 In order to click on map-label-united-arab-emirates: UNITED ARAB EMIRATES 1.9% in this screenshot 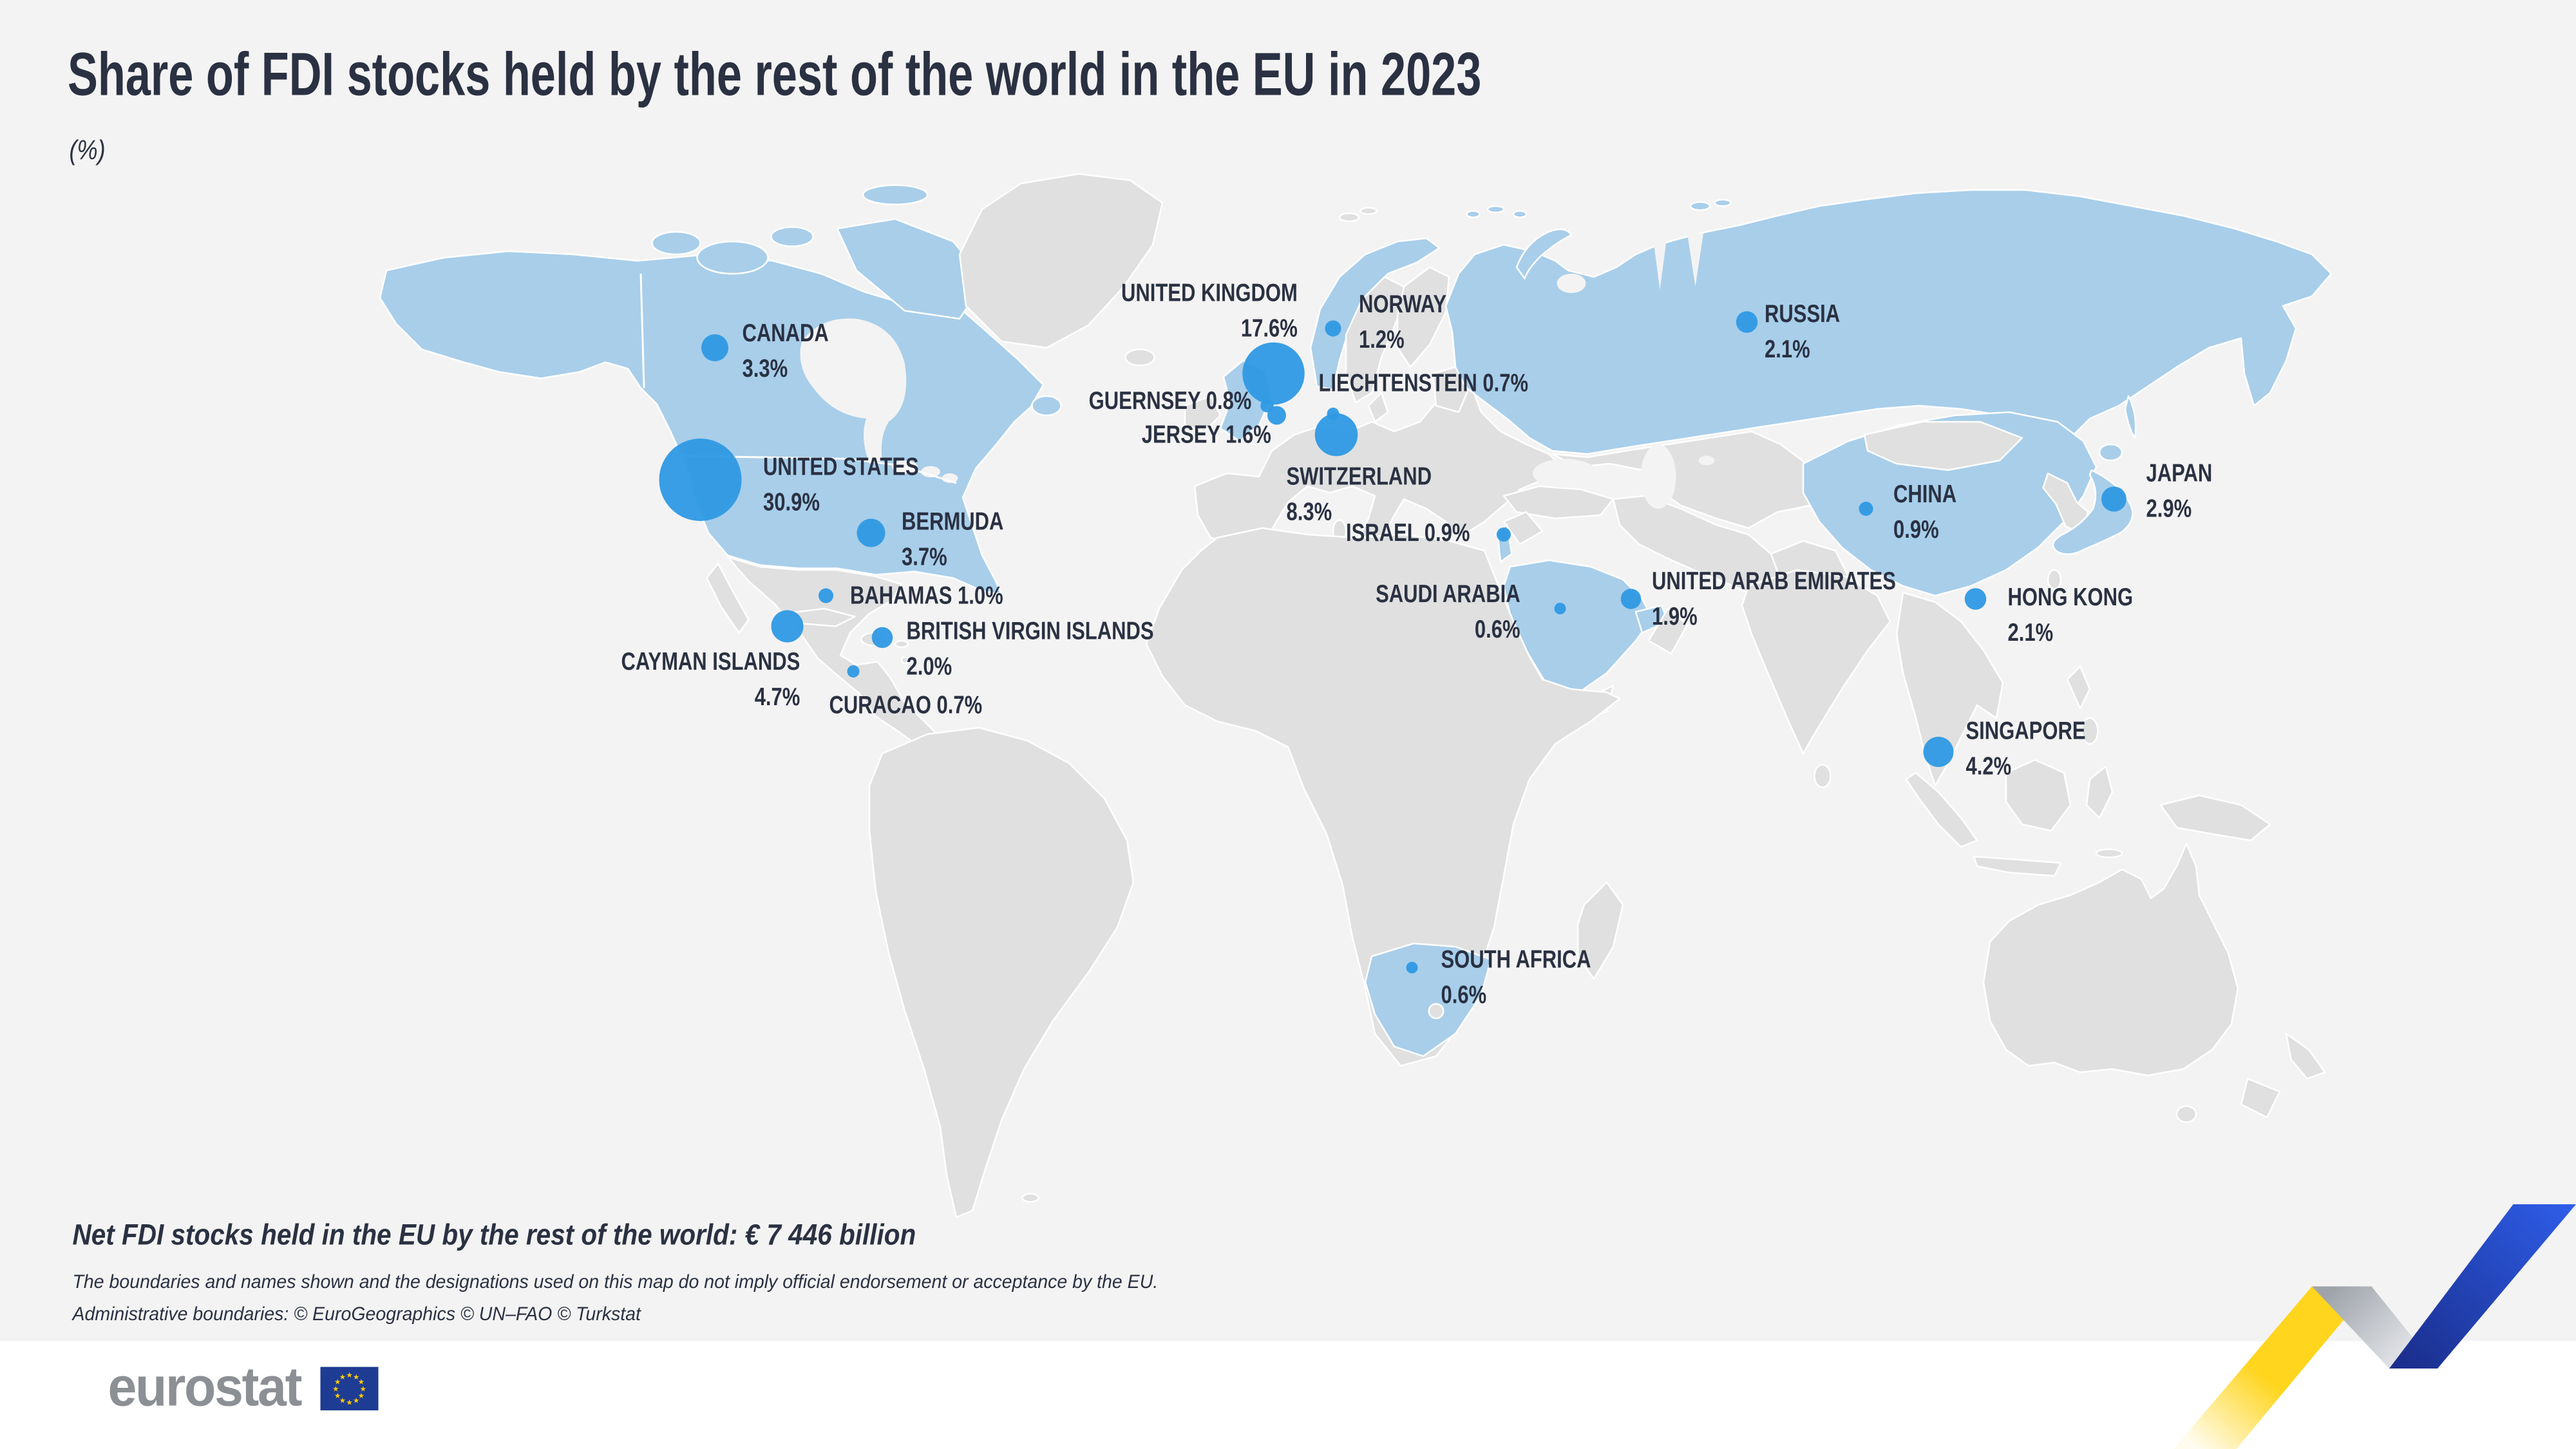, I will do `click(1774, 600)`.